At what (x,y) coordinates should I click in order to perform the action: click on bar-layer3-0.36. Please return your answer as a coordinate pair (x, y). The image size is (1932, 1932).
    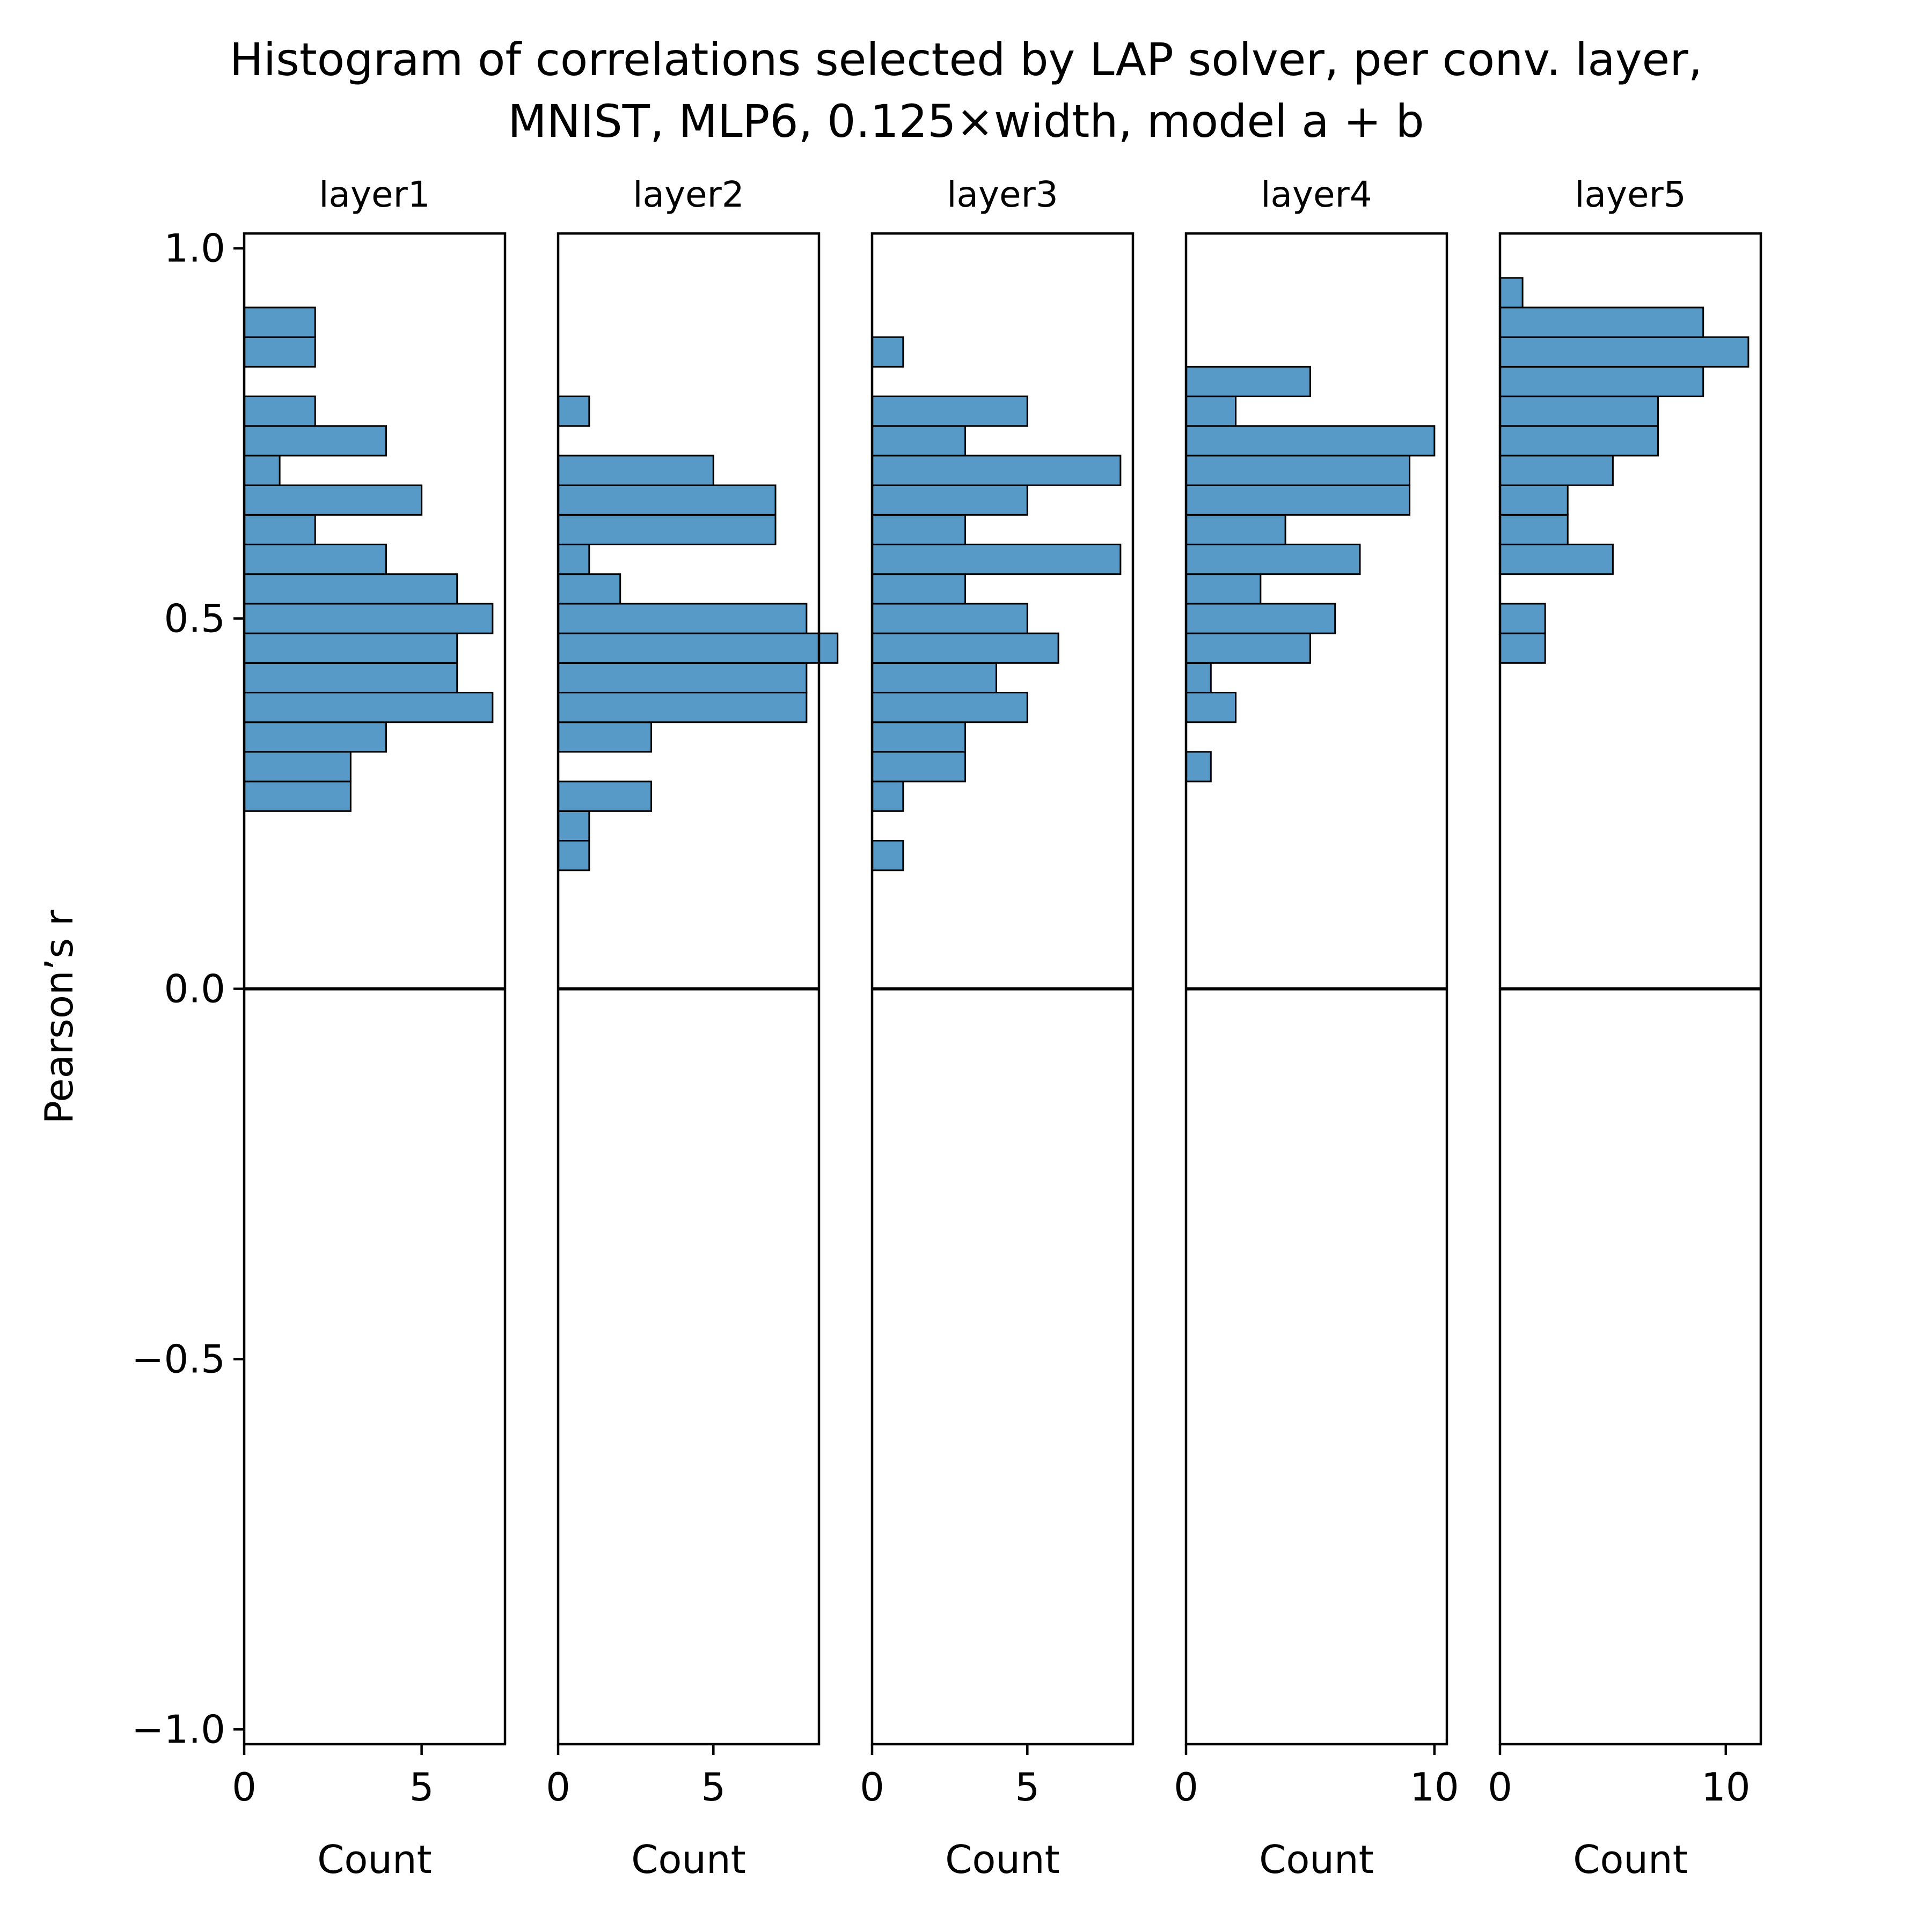
    Looking at the image, I should click on (949, 707).